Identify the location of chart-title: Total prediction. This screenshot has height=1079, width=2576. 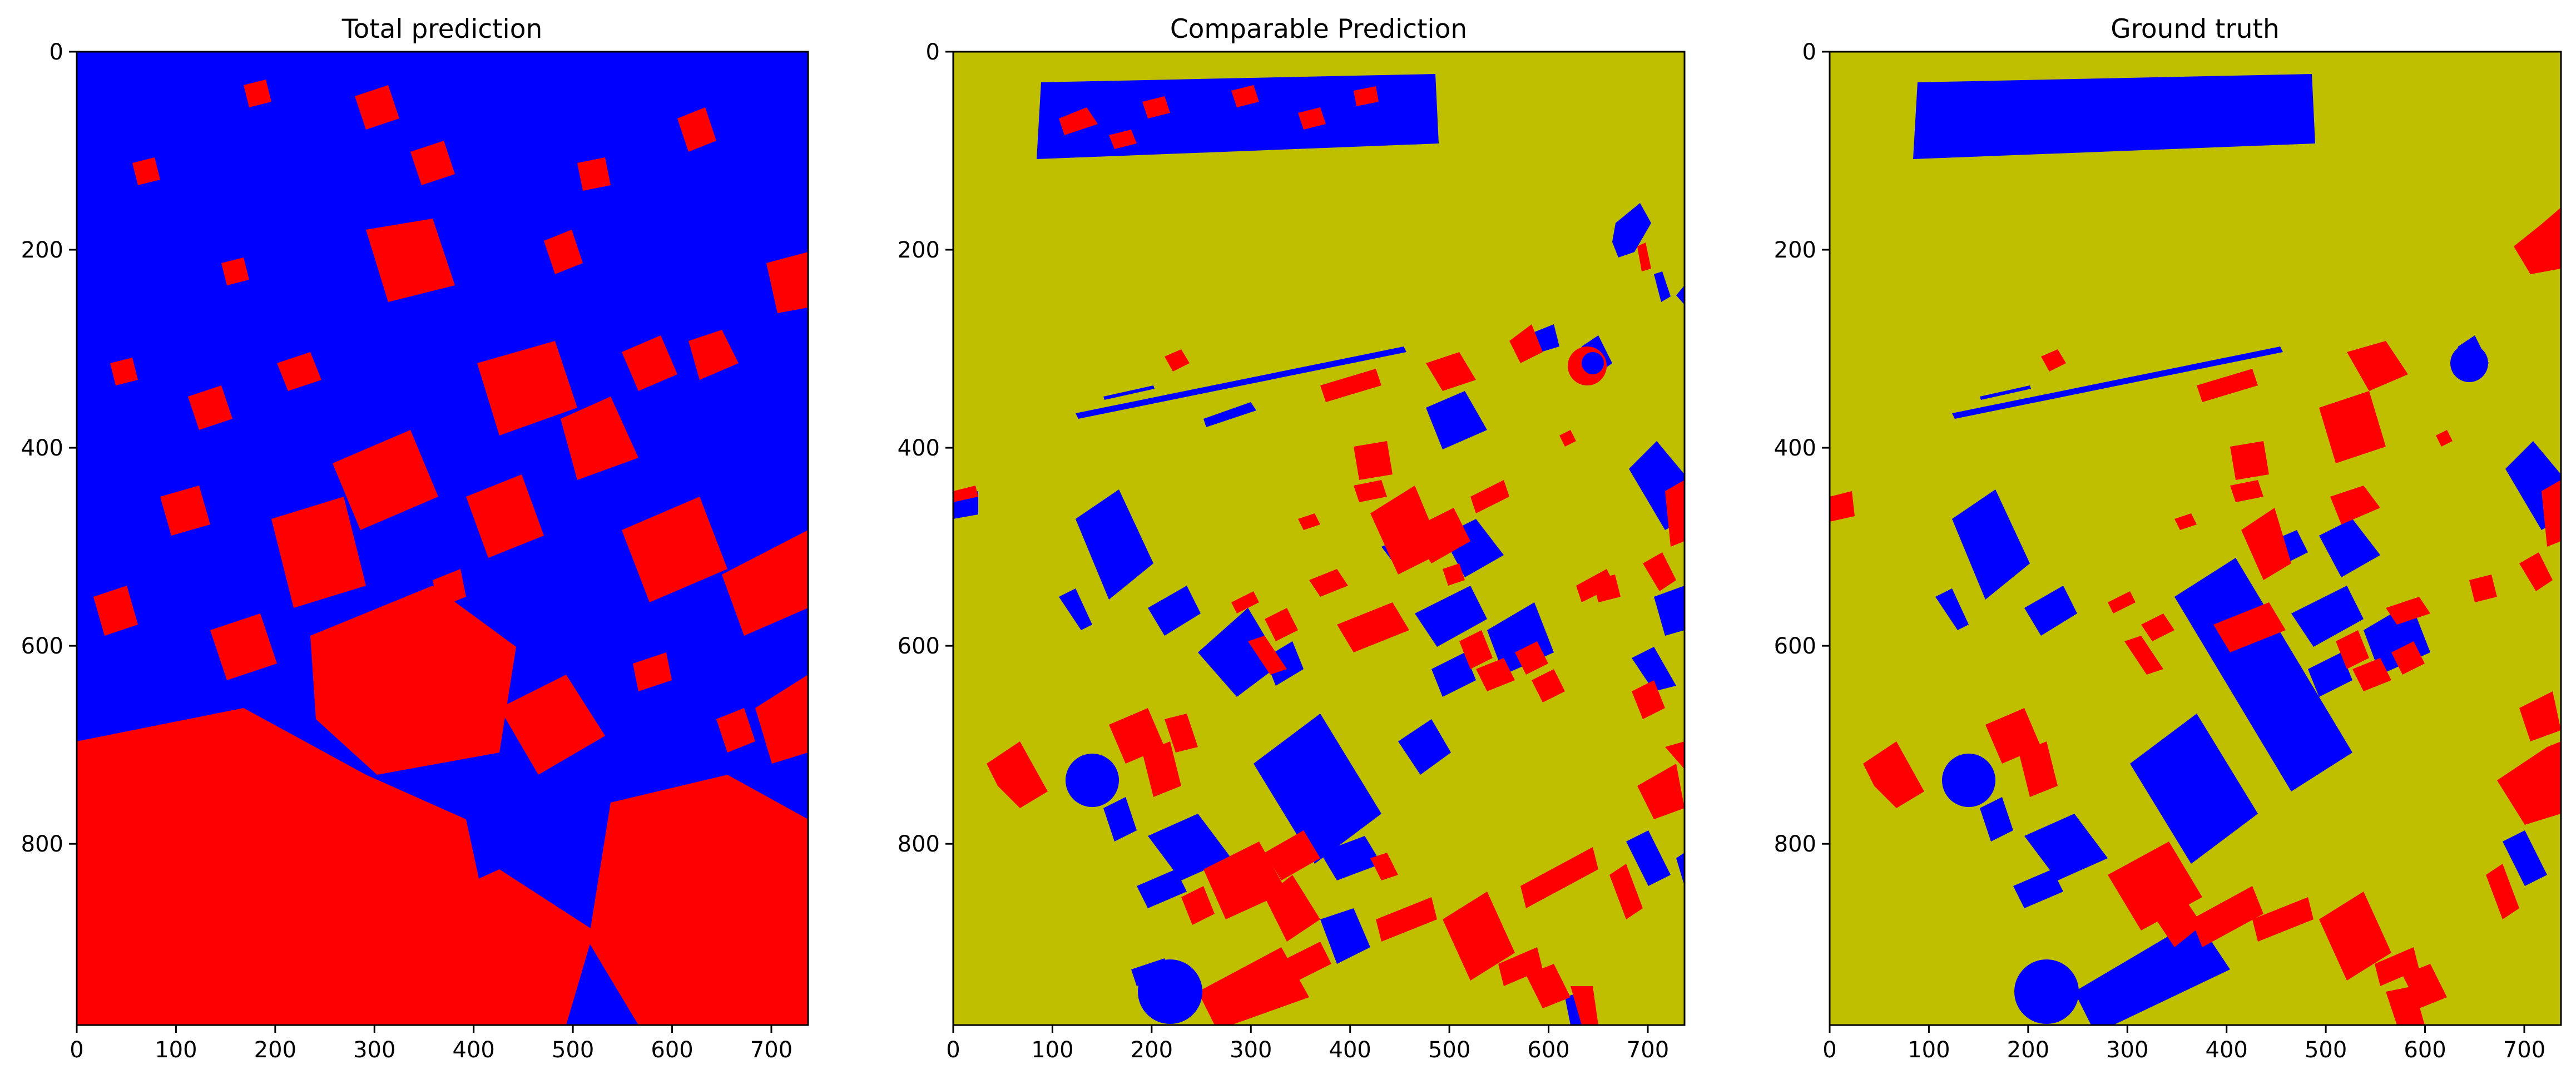
(442, 29).